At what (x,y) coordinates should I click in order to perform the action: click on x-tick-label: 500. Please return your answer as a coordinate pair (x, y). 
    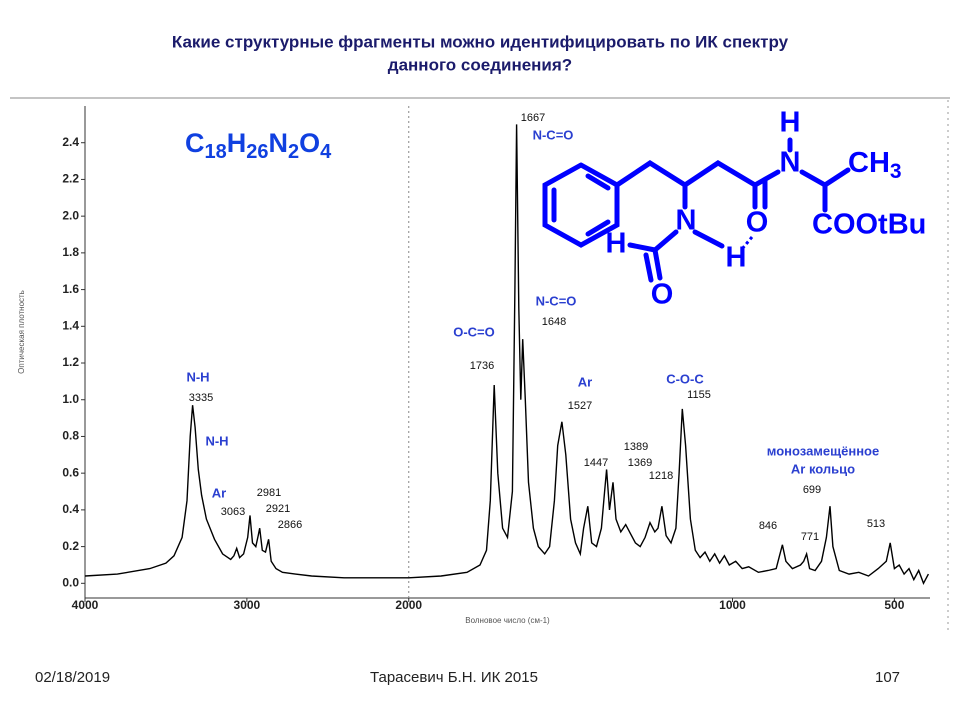
    Looking at the image, I should click on (894, 605).